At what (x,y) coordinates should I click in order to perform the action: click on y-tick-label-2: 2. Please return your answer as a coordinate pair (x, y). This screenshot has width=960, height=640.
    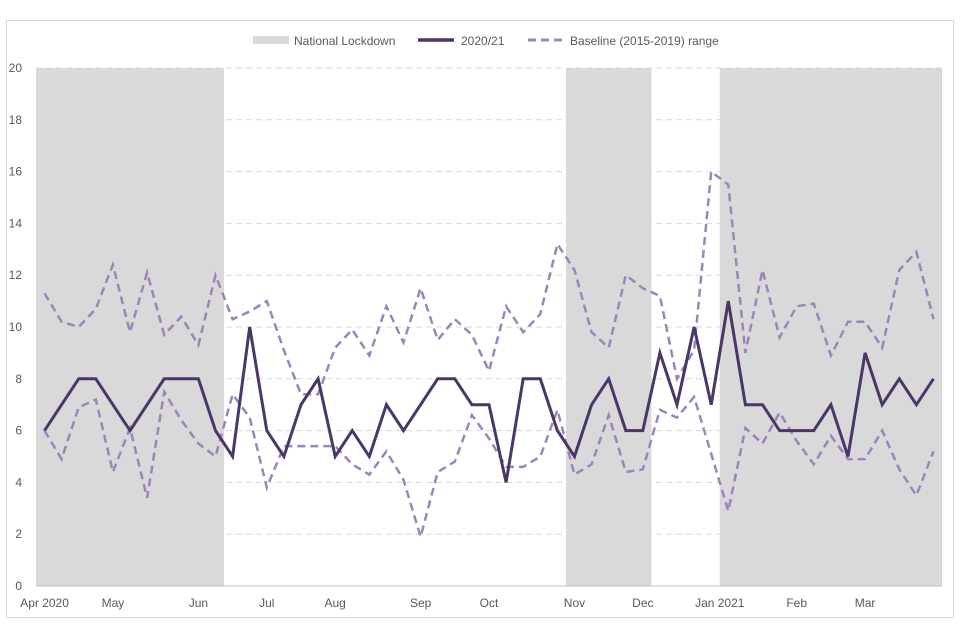
    Looking at the image, I should click on (18, 534).